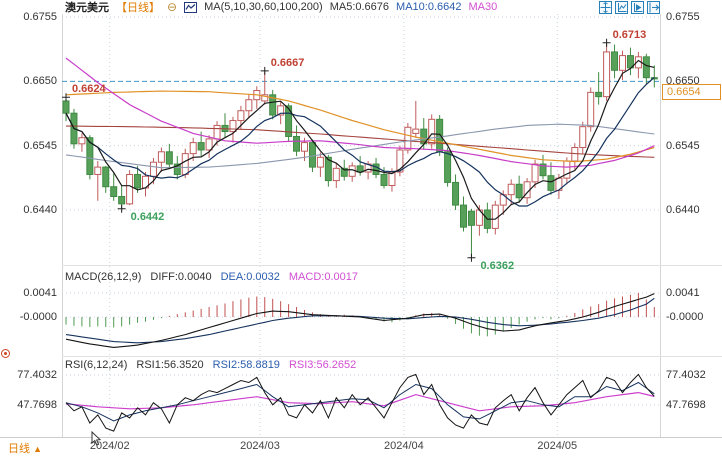  I want to click on price-annotation: 0.6713, so click(629, 34).